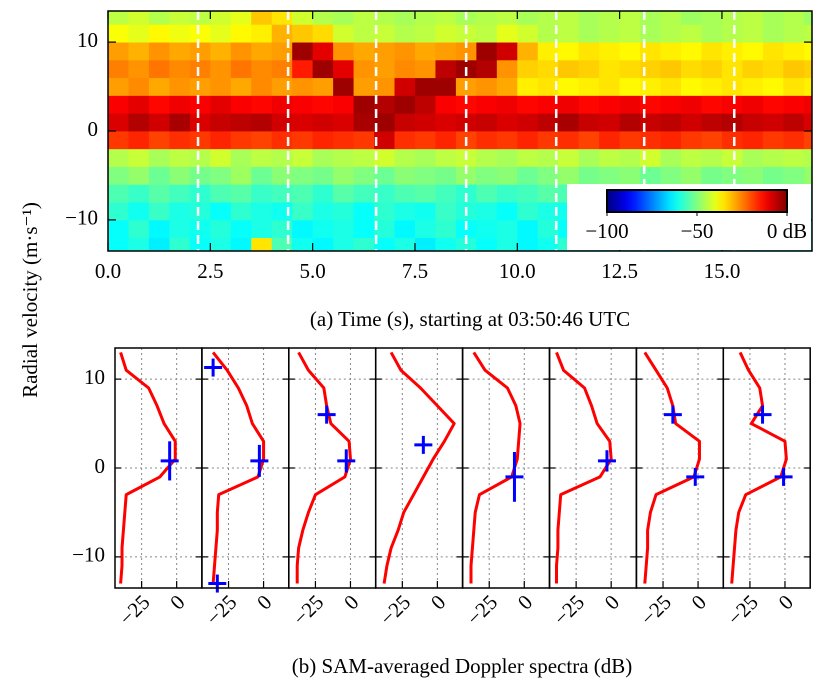 This screenshot has height=696, width=832. I want to click on y-tick-label: 0, so click(100, 466).